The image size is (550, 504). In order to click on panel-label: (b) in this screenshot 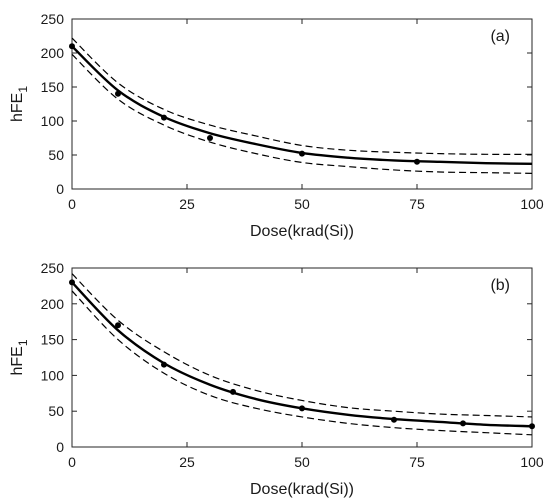, I will do `click(500, 285)`.